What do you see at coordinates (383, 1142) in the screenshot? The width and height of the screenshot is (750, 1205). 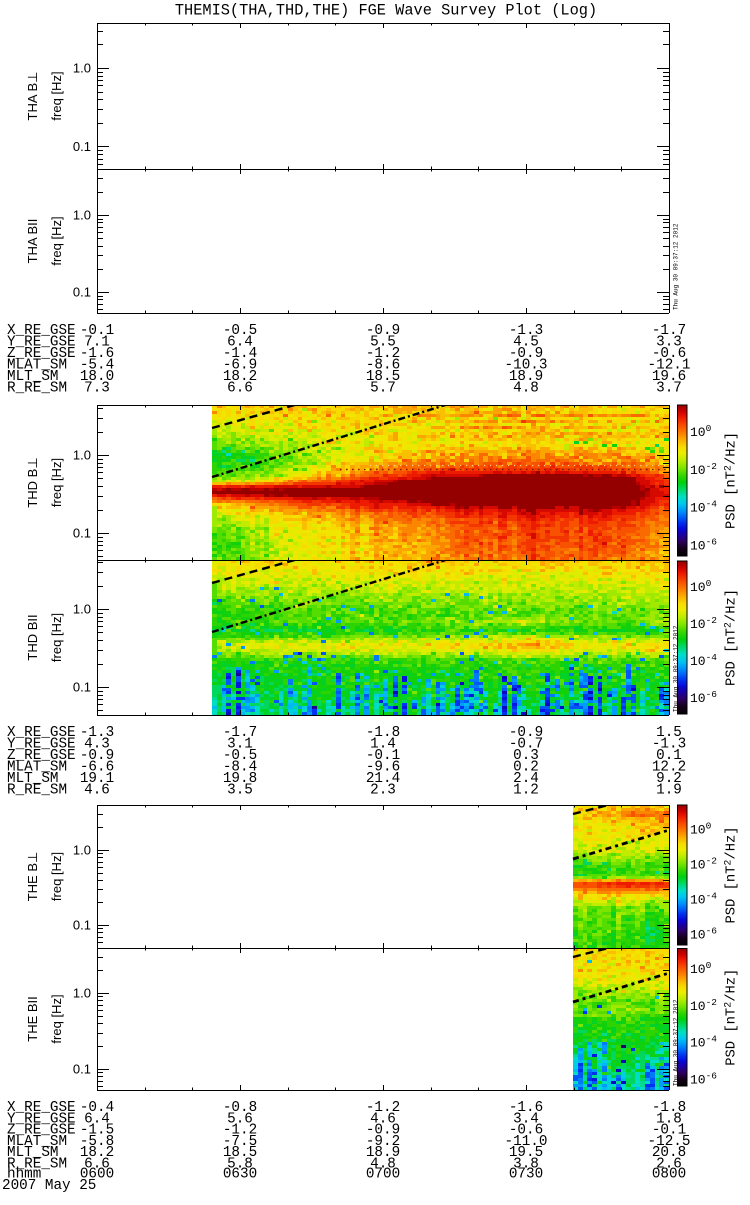 I see `svg-text: -9.2` at bounding box center [383, 1142].